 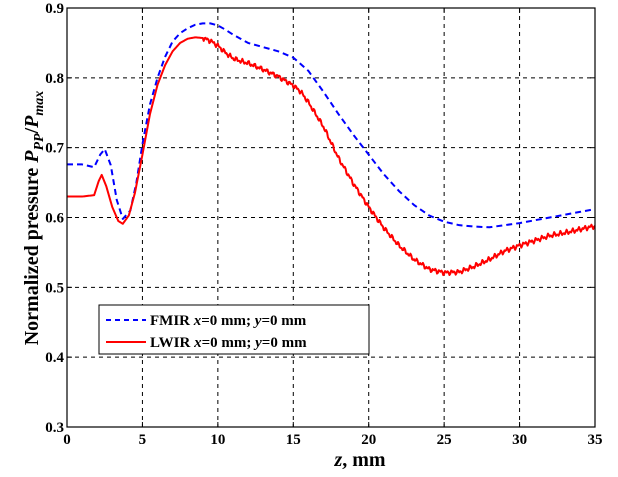 What do you see at coordinates (595, 440) in the screenshot?
I see `x-tick-label: 35` at bounding box center [595, 440].